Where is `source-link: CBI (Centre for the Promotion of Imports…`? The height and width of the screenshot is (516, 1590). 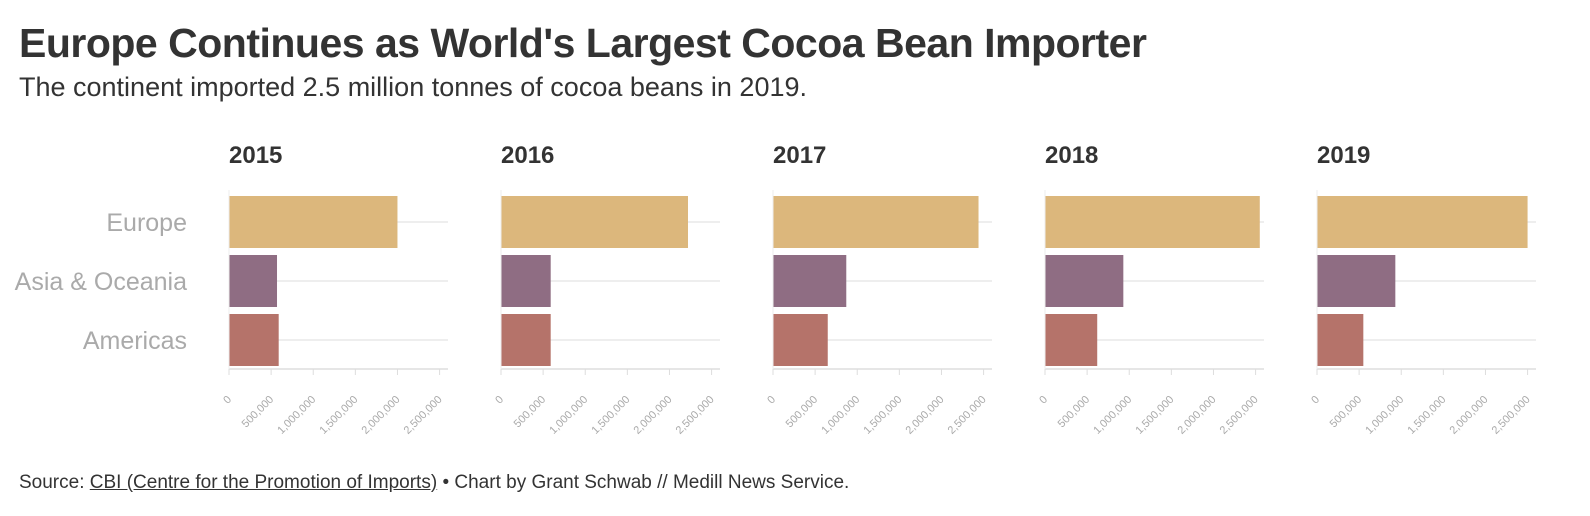
source-link: CBI (Centre for the Promotion of Imports… is located at coordinates (263, 482).